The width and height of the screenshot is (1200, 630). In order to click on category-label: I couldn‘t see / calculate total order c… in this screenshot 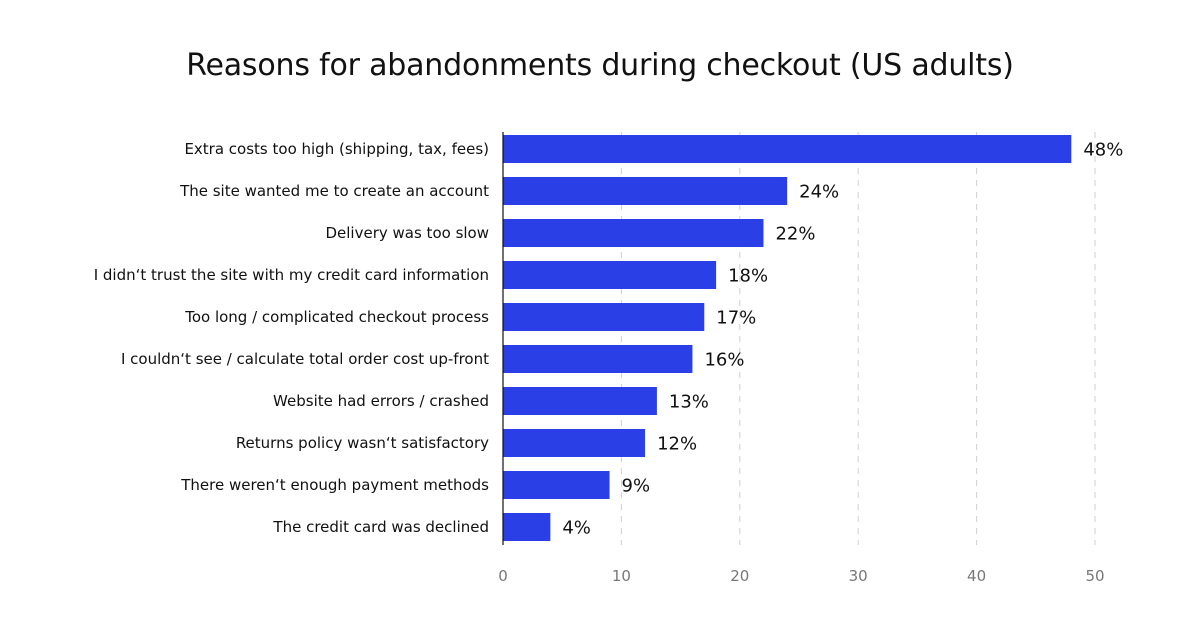, I will do `click(305, 359)`.